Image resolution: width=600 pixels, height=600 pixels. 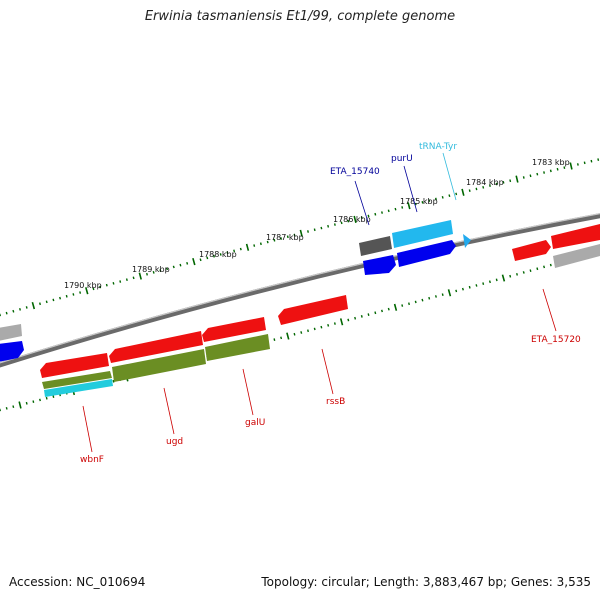 I want to click on feature-misc-eta15720, so click(x=576, y=256).